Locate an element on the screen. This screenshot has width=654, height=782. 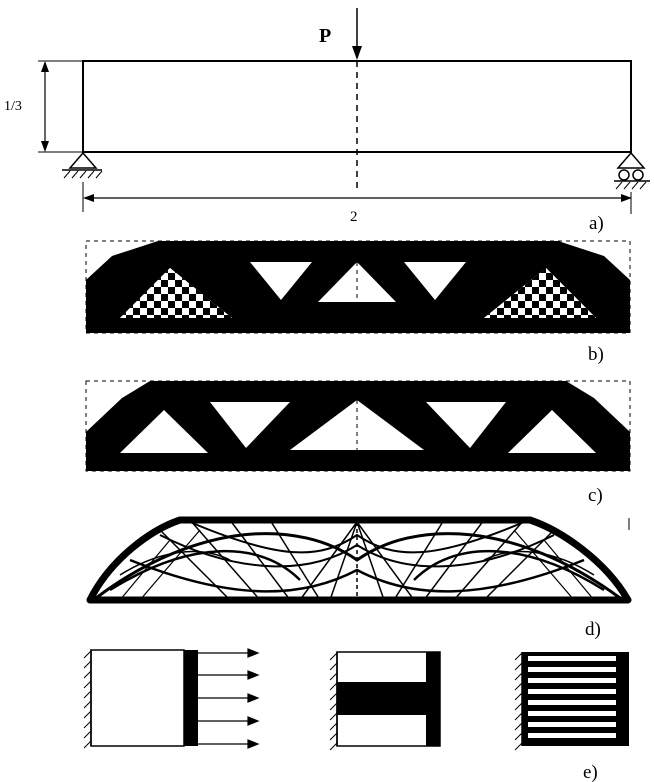
pinned-support-icon is located at coordinates (82, 165).